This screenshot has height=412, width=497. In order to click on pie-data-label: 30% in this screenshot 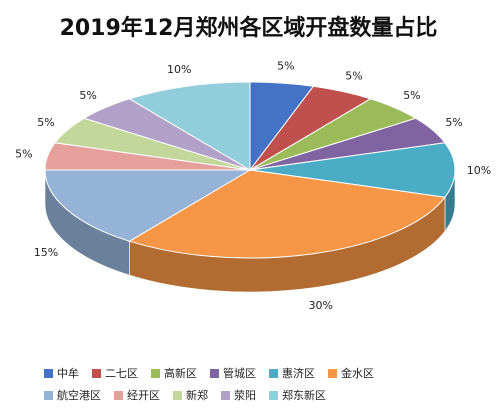, I will do `click(321, 305)`.